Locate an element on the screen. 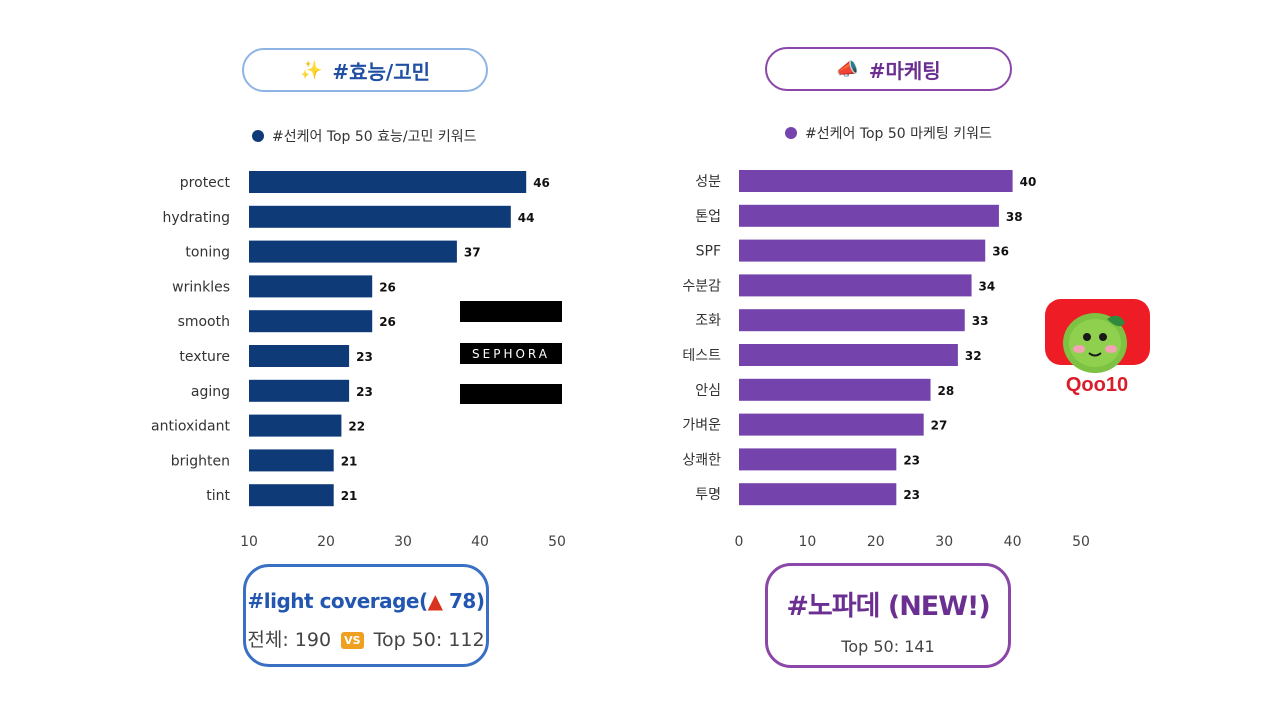 This screenshot has width=1280, height=720. right-value-label: 33 is located at coordinates (980, 321).